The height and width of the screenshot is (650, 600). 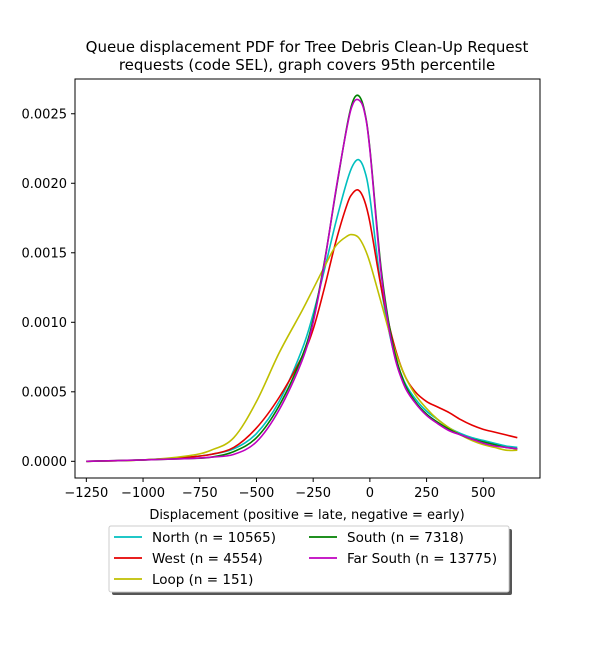 I want to click on y-tick-label: 0.0010, so click(x=45, y=323).